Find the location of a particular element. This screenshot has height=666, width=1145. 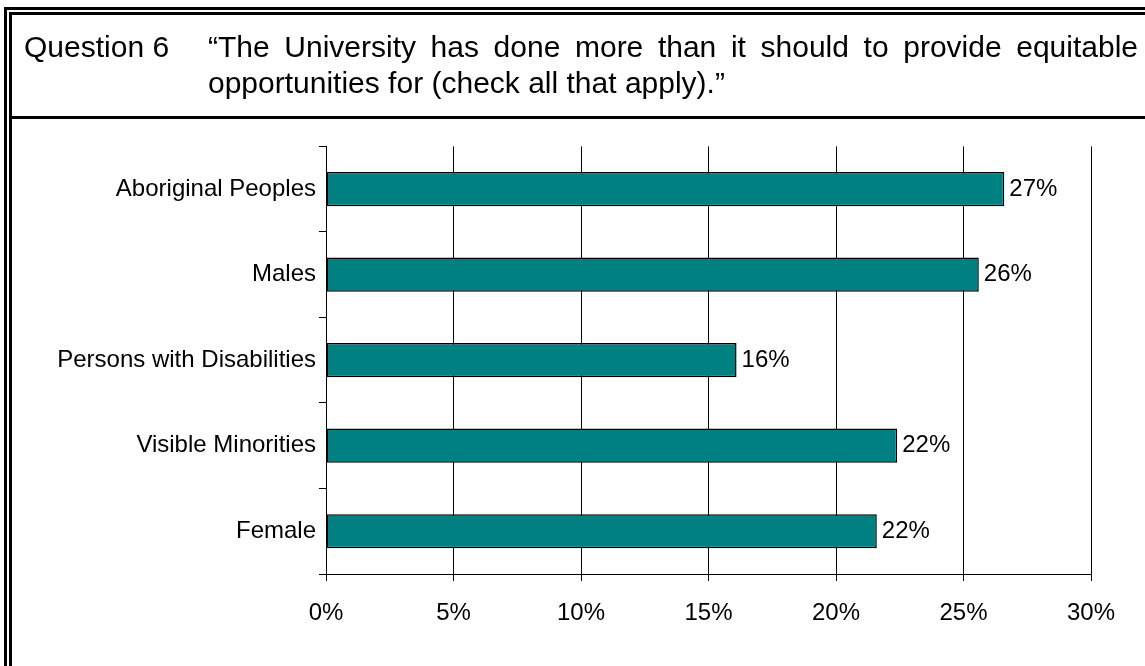

data-label: 26% is located at coordinates (1007, 273).